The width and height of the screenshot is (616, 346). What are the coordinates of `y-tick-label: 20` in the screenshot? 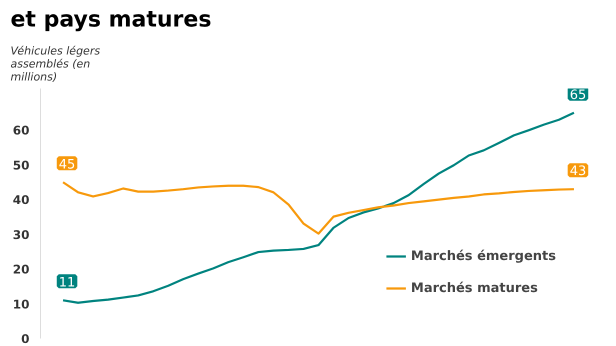 It's located at (21, 269).